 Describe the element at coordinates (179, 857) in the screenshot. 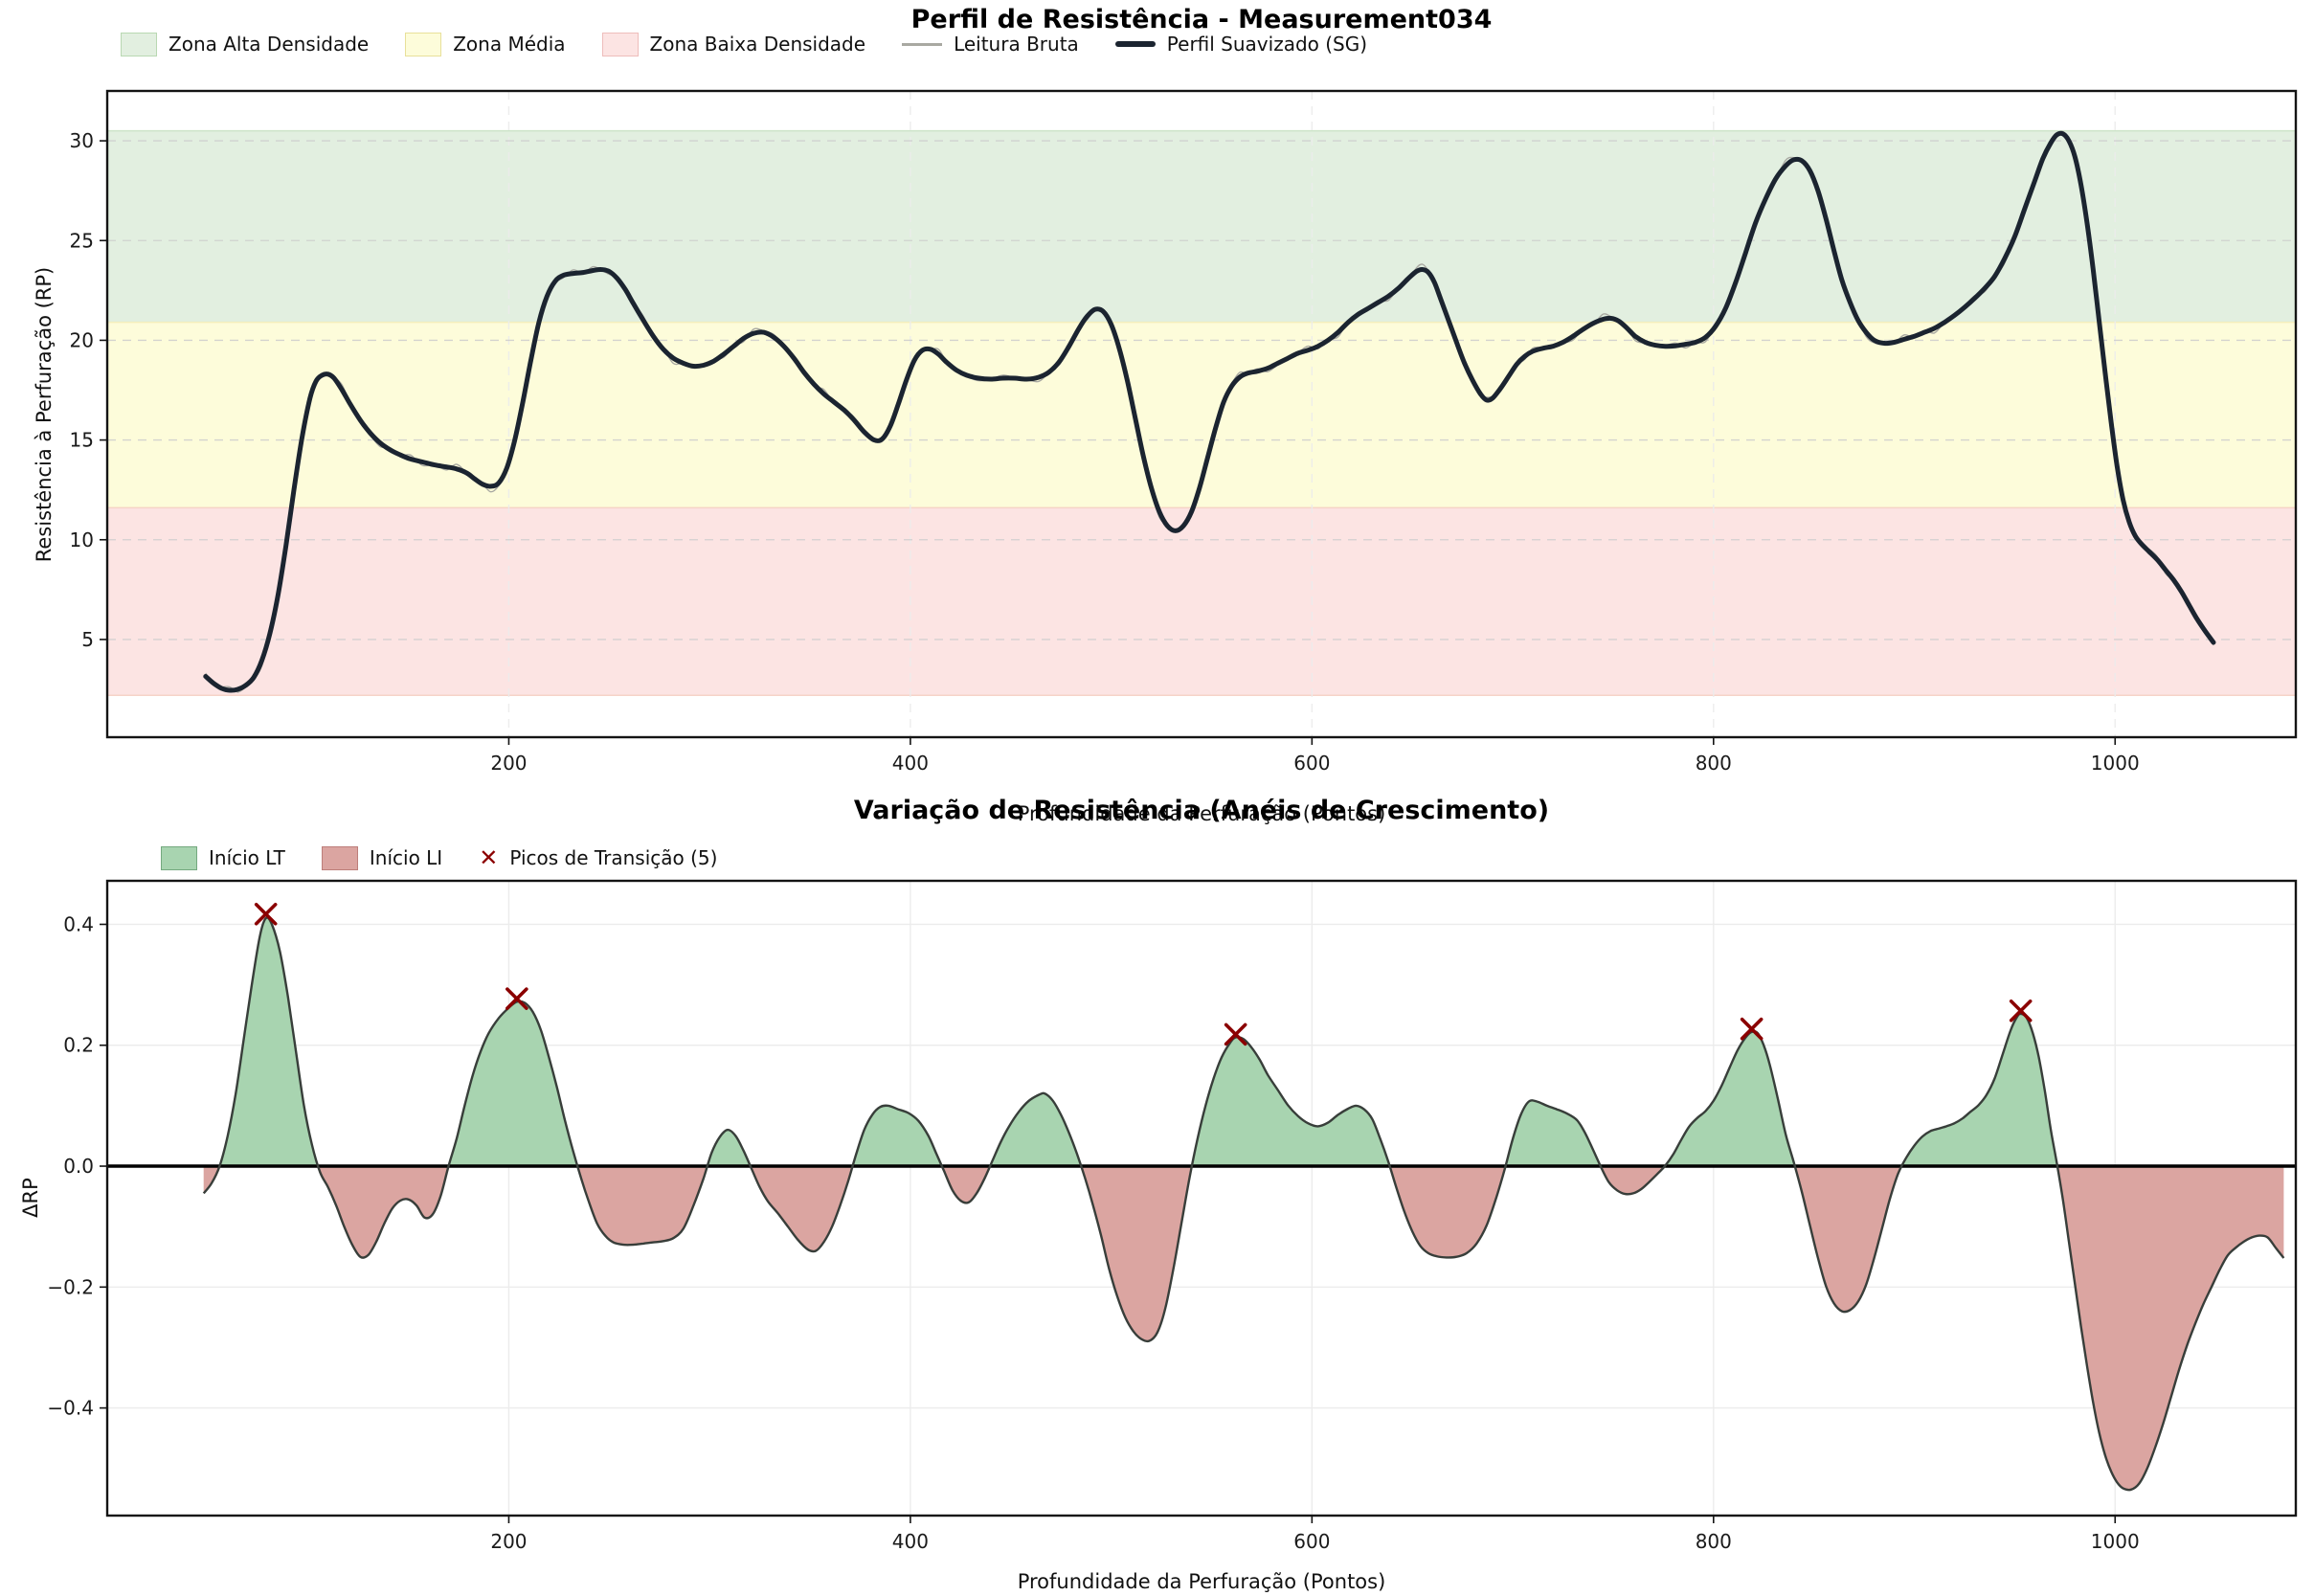

I see `inicio-lt-swatch-icon` at that location.